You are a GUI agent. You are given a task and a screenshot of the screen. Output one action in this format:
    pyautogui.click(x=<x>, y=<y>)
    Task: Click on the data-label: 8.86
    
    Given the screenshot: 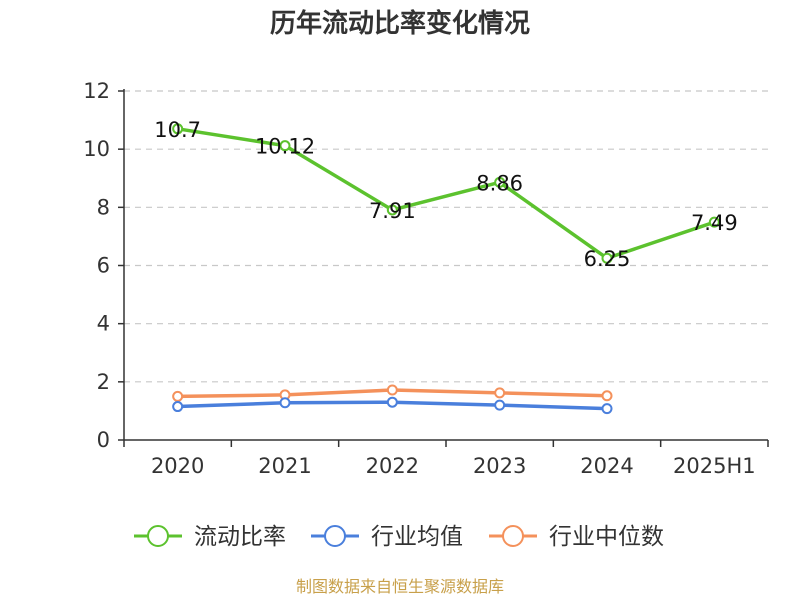 What is the action you would take?
    pyautogui.click(x=499, y=183)
    